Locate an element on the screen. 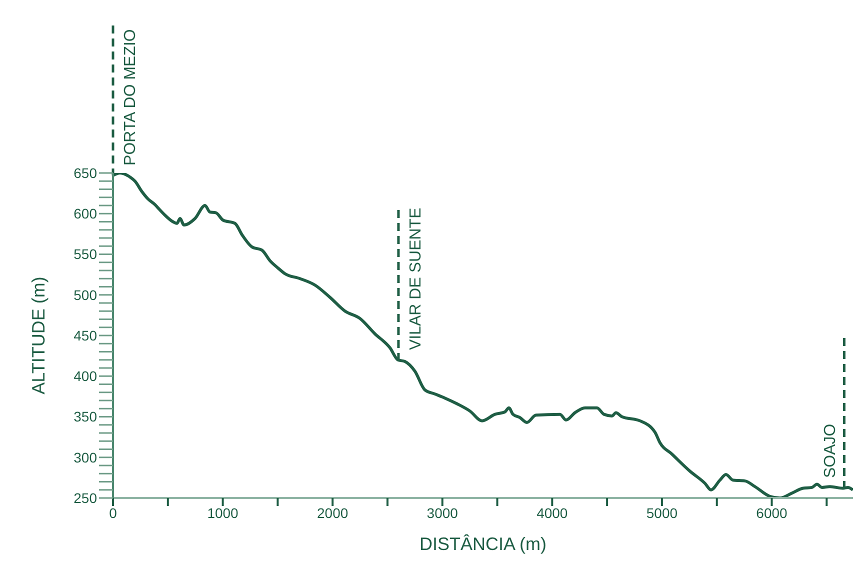  y-tick-label: 300 is located at coordinates (86, 457).